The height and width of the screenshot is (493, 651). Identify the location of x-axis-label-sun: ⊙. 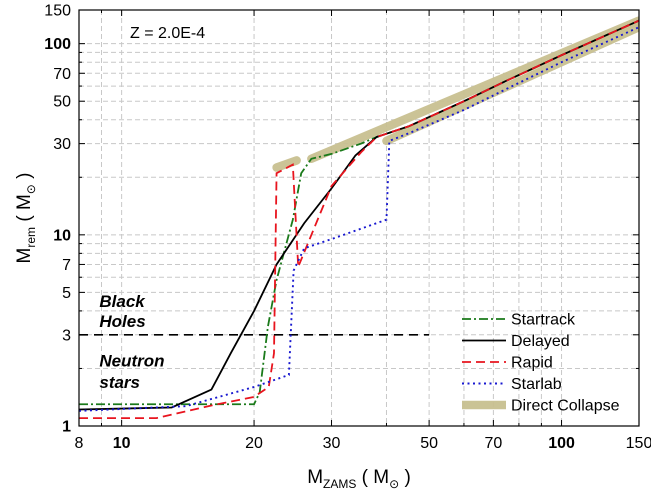
(394, 484).